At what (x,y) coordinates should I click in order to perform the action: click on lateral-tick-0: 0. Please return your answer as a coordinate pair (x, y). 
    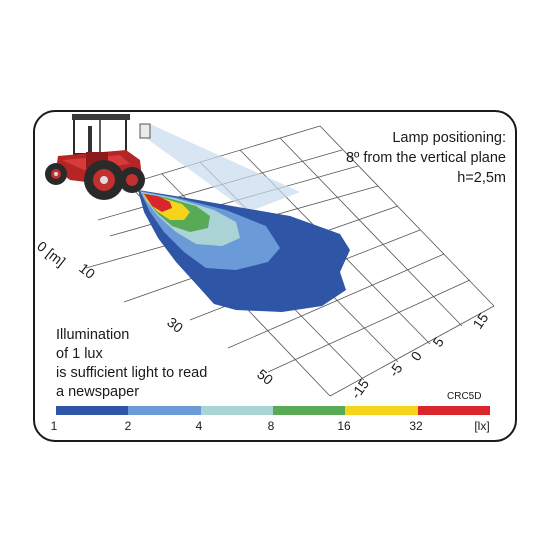
    Looking at the image, I should click on (416, 356).